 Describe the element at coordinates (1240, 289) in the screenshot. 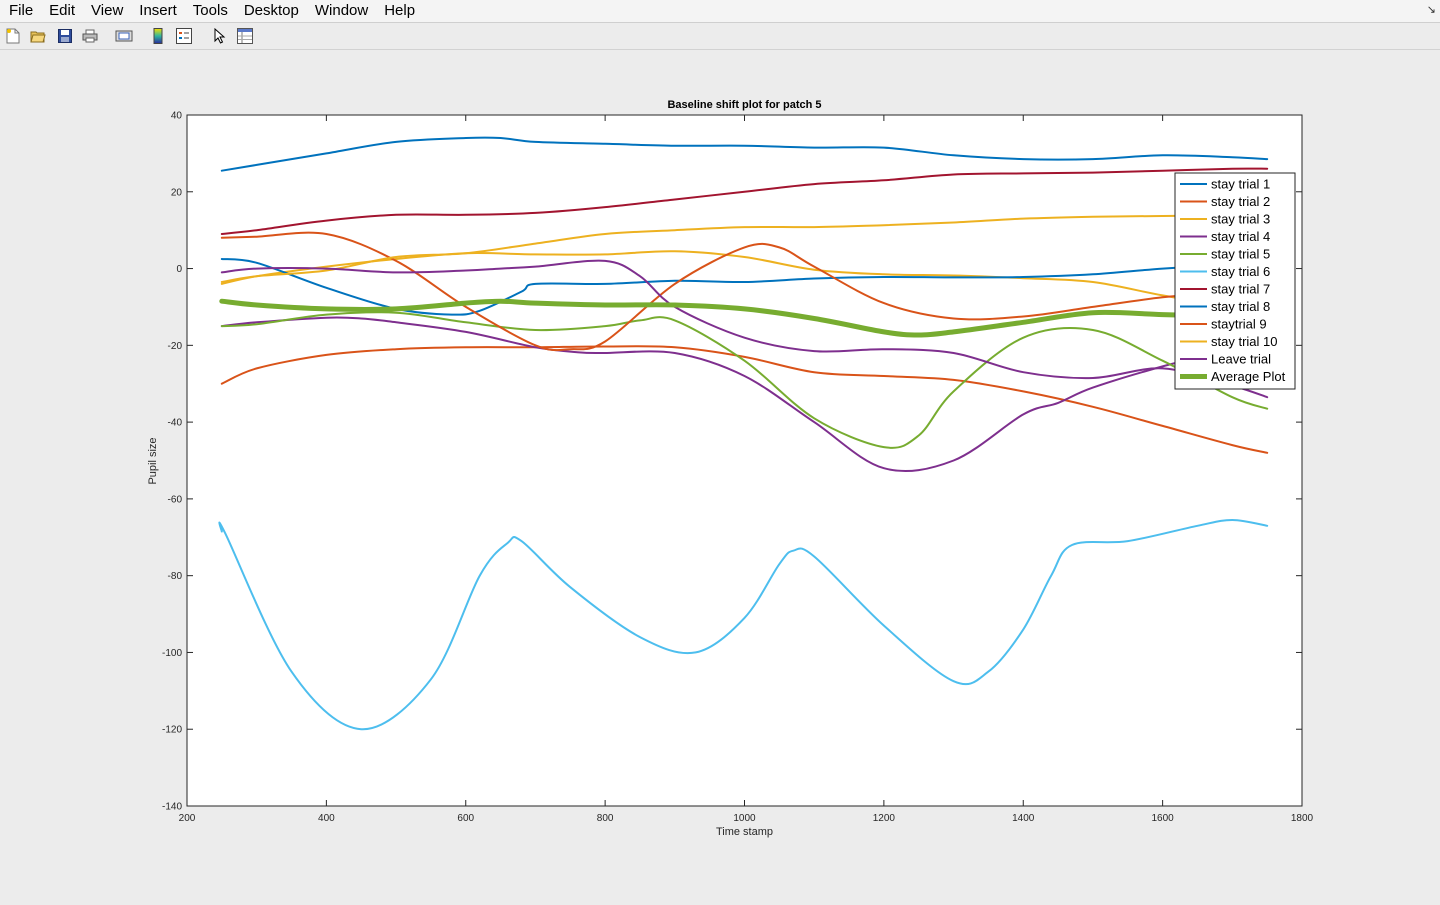

I see `legend-entry-label: stay trial 7` at that location.